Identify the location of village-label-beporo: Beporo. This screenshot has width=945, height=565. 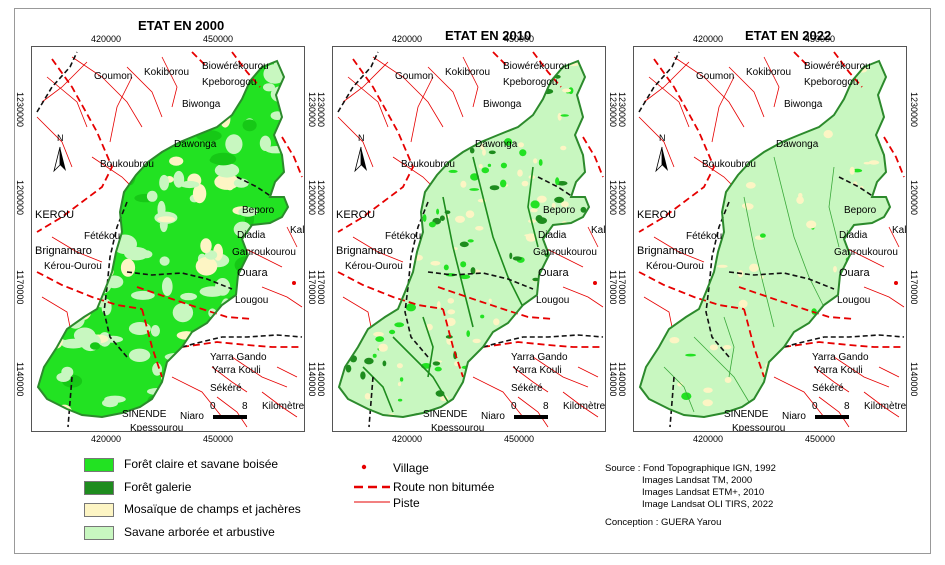
(258, 210).